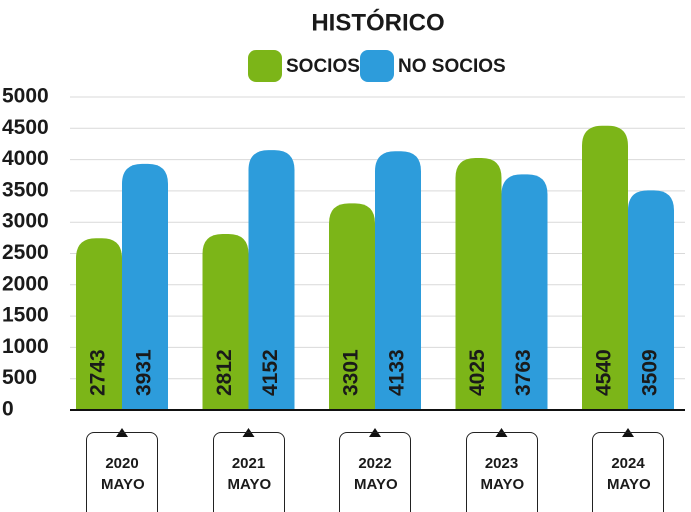 This screenshot has width=691, height=512. Describe the element at coordinates (628, 472) in the screenshot. I see `x-tick-label: 2024 MAYO` at that location.